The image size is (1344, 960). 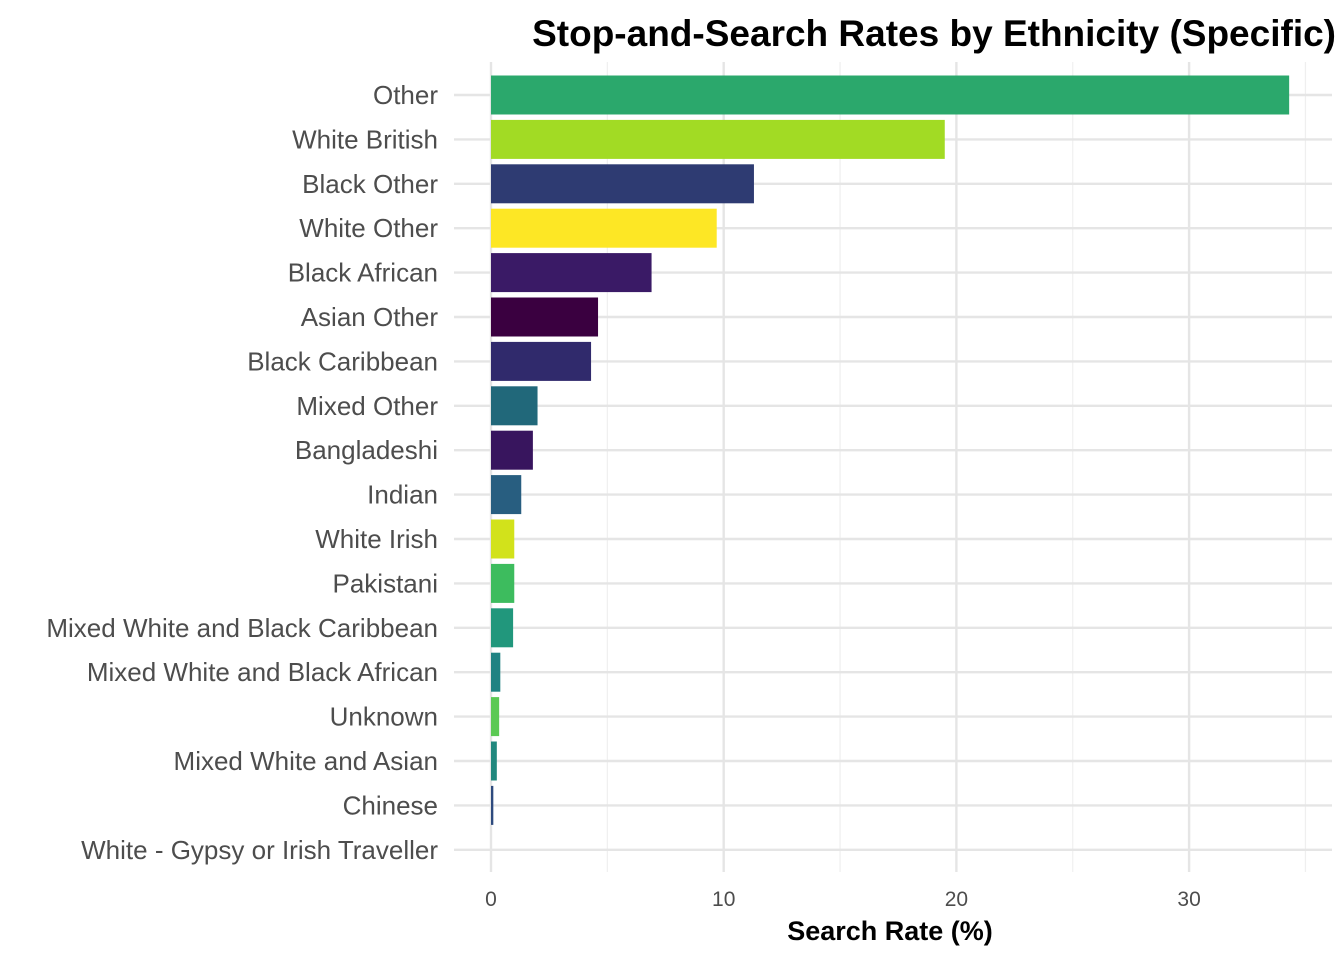 I want to click on x-tick-label: 0, so click(x=491, y=899).